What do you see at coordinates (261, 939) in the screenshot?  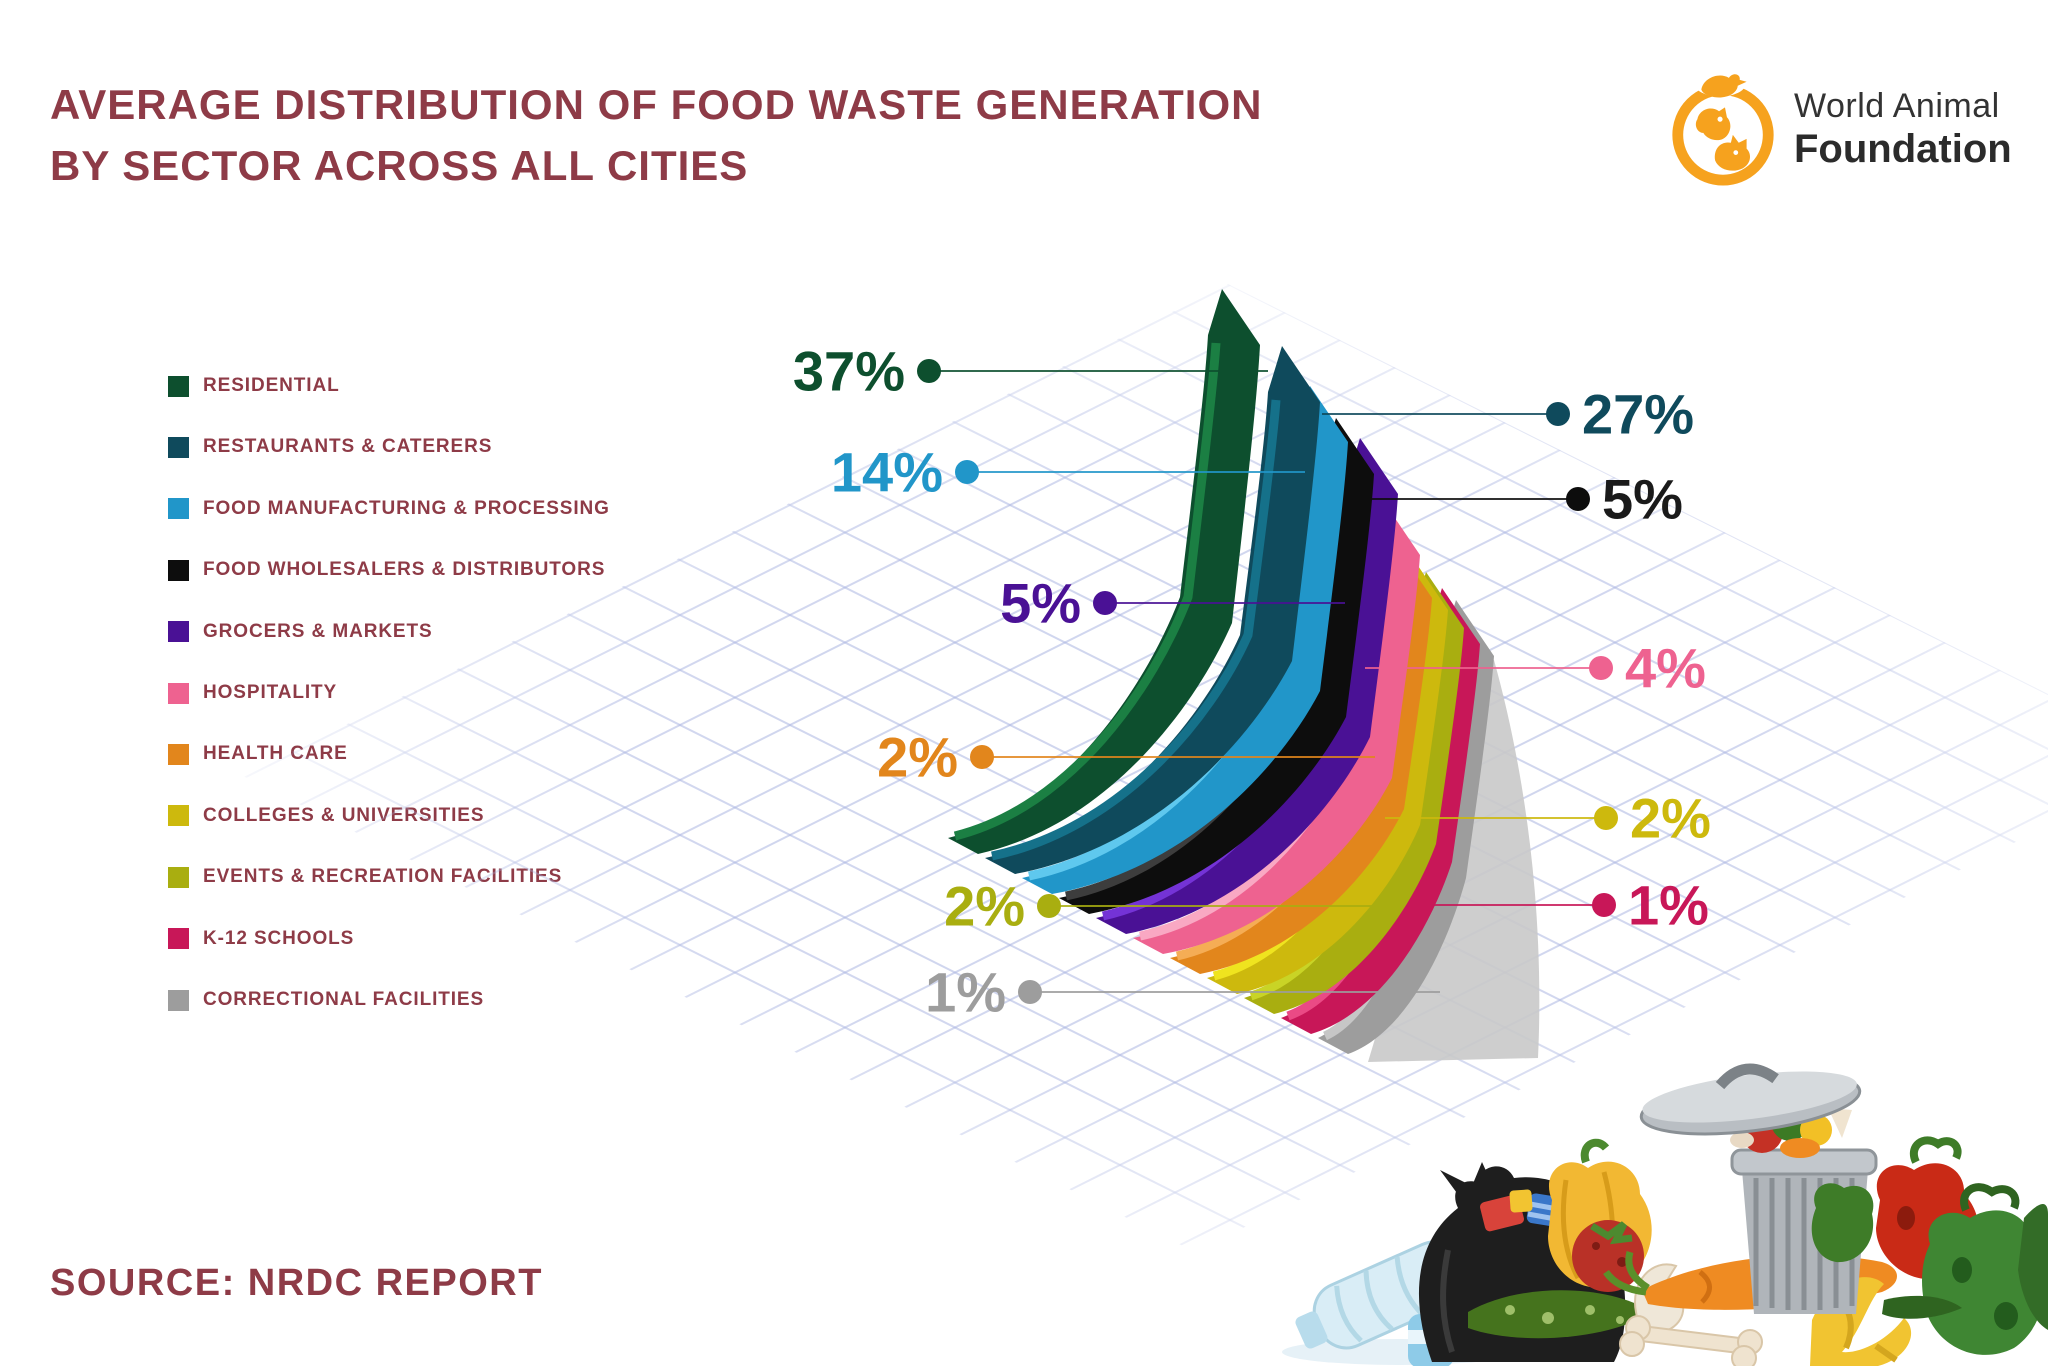 I see `legend-item-k-12-schools: K-12 SCHOOLS` at bounding box center [261, 939].